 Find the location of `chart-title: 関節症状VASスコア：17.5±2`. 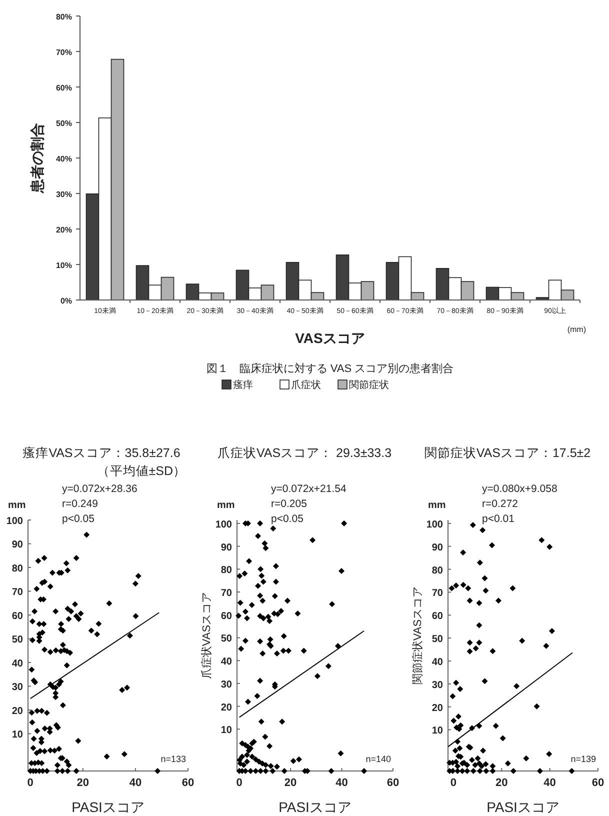

chart-title: 関節症状VASスコア：17.5±2 is located at coordinates (507, 453).